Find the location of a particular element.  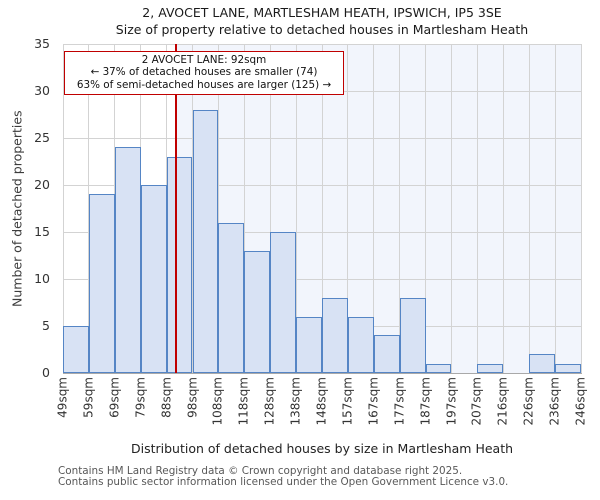

x-tick-label: 118sqm is located at coordinates (243, 401).